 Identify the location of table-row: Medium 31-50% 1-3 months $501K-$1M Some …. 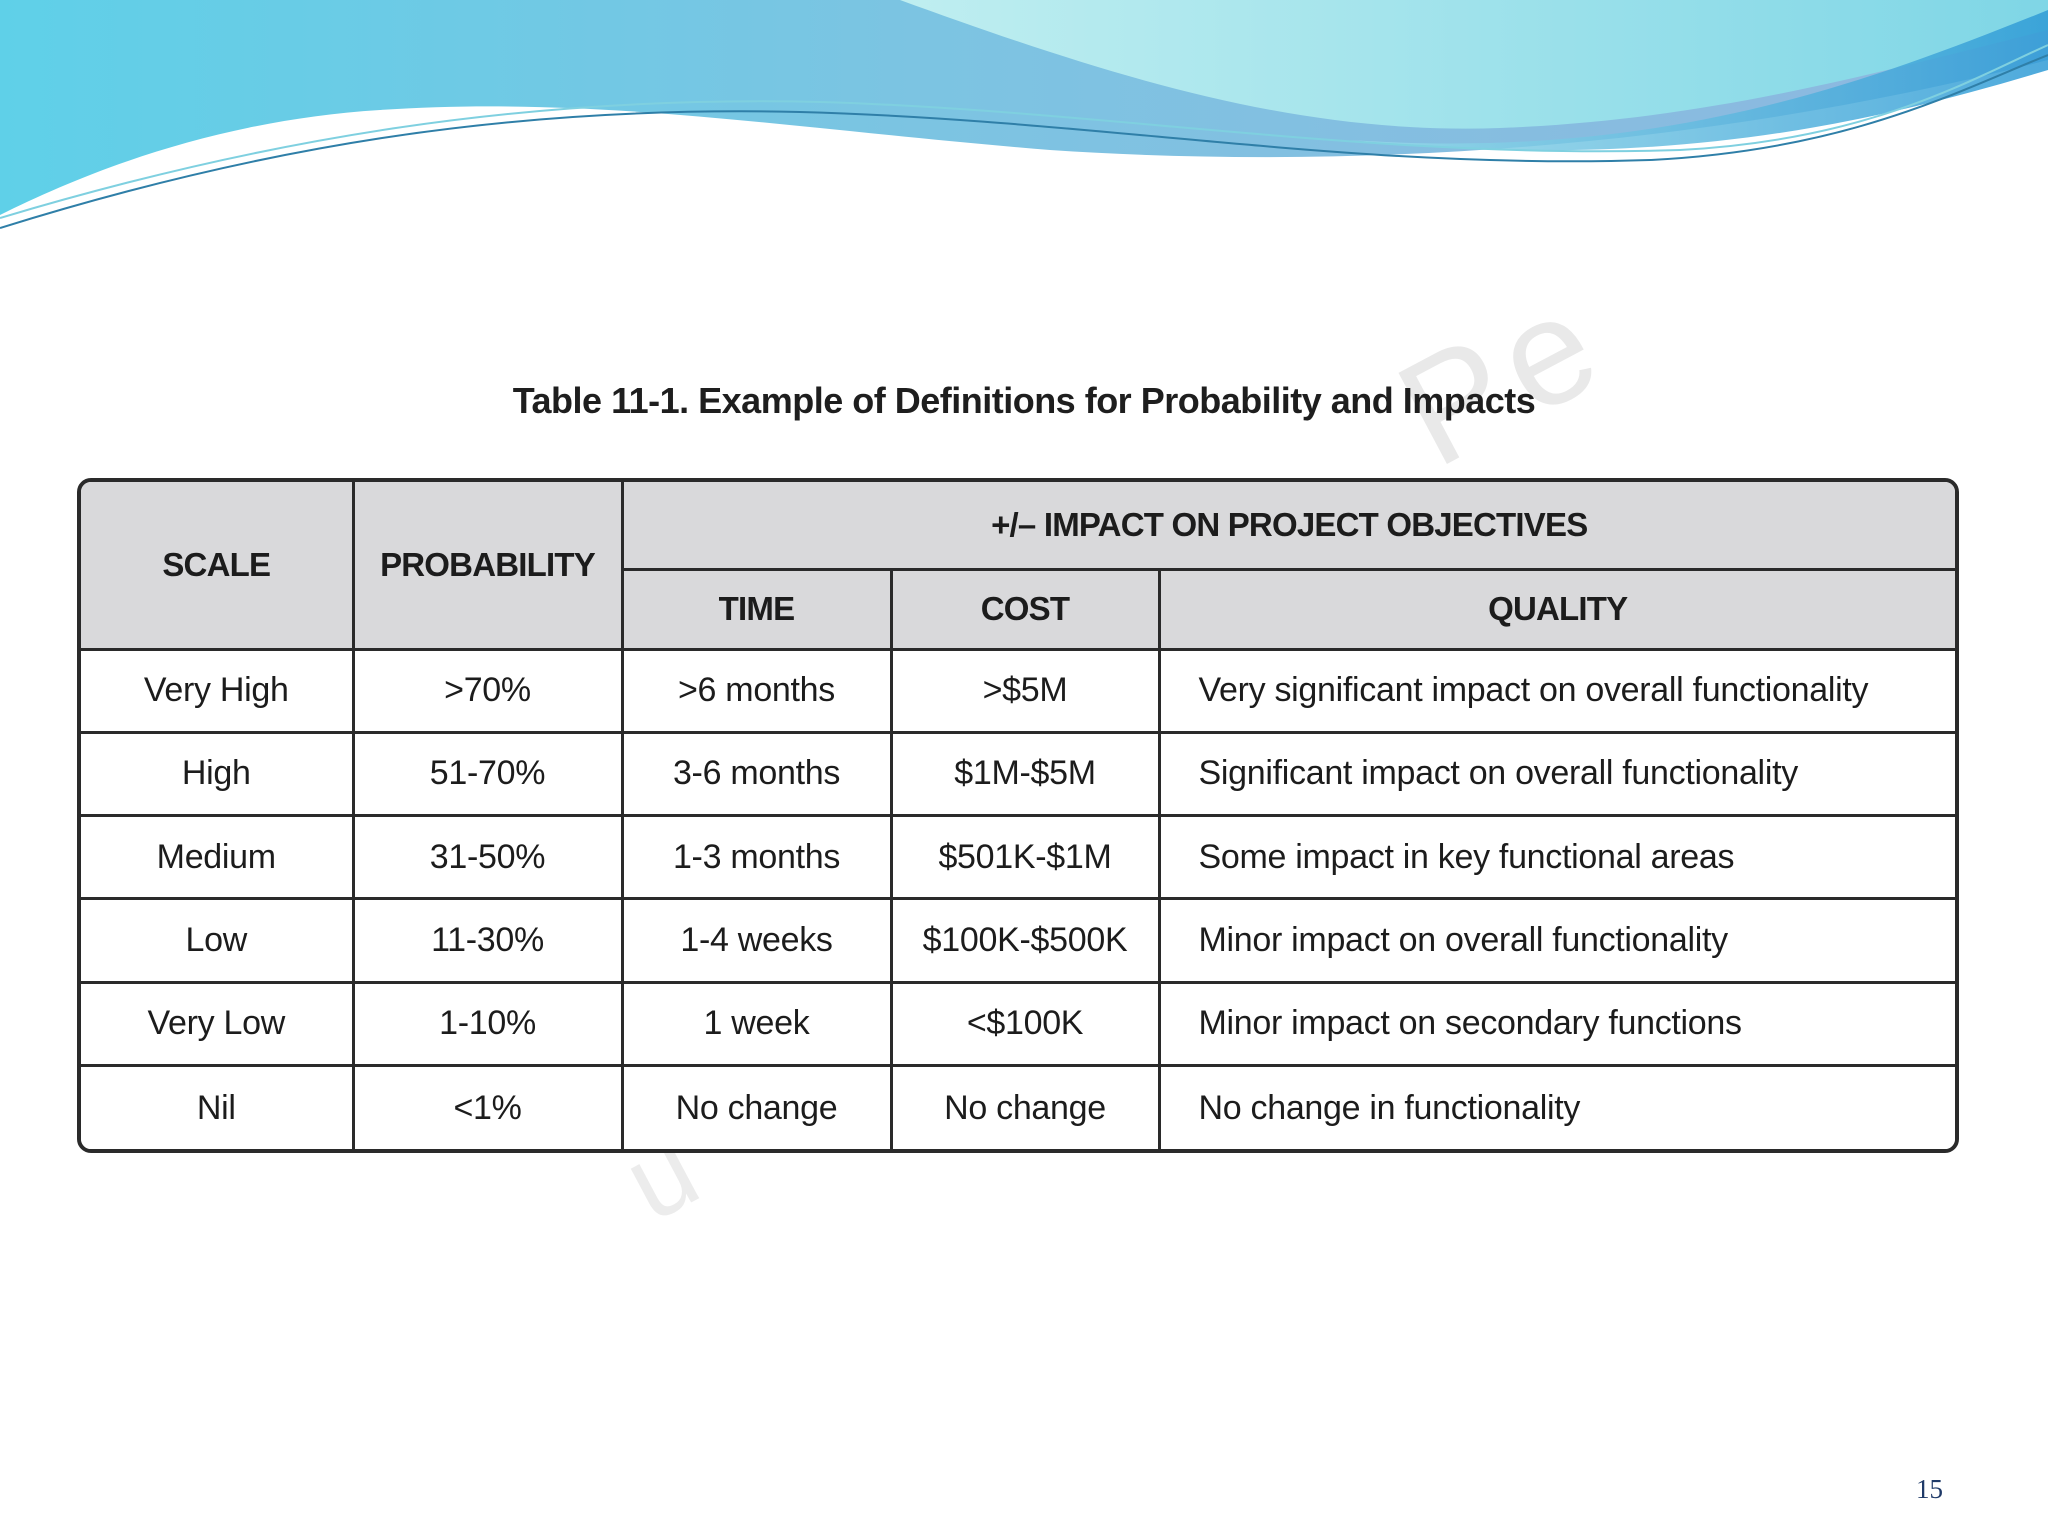
(1018, 857).